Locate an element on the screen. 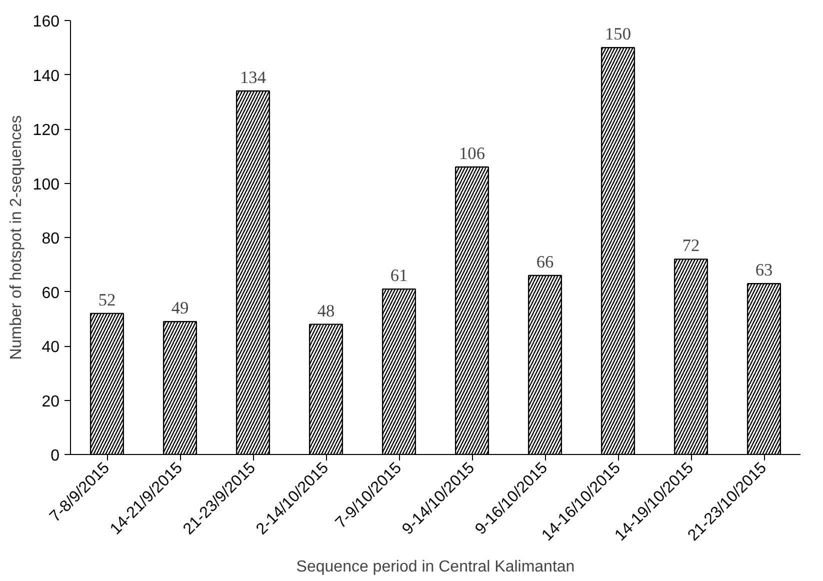 Image resolution: width=823 pixels, height=581 pixels. y-tick-label: 0 is located at coordinates (55, 456).